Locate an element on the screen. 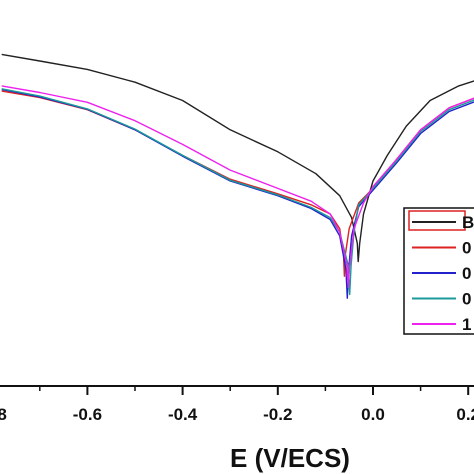  x-tick-label: -0.4 is located at coordinates (183, 414).